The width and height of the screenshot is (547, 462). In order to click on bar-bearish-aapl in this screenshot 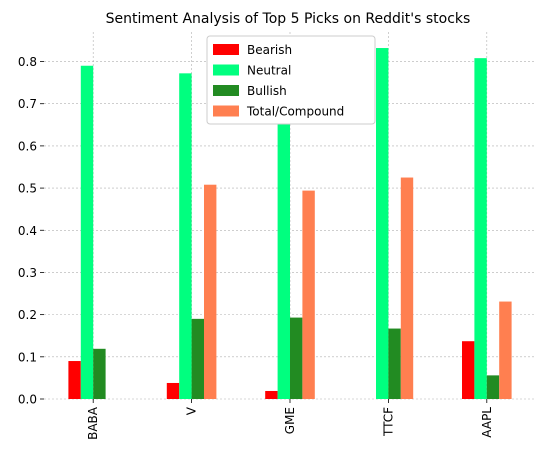, I will do `click(468, 370)`.